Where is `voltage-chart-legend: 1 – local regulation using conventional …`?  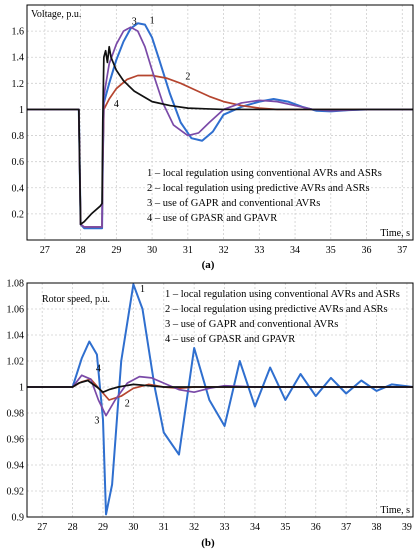
voltage-chart-legend: 1 – local regulation using conventional … is located at coordinates (264, 196).